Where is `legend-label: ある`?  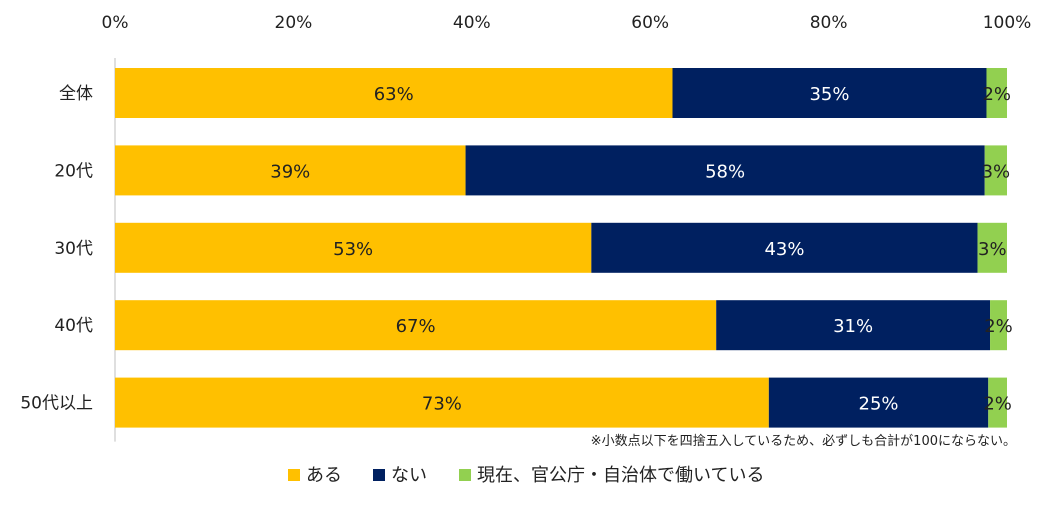 legend-label: ある is located at coordinates (324, 475).